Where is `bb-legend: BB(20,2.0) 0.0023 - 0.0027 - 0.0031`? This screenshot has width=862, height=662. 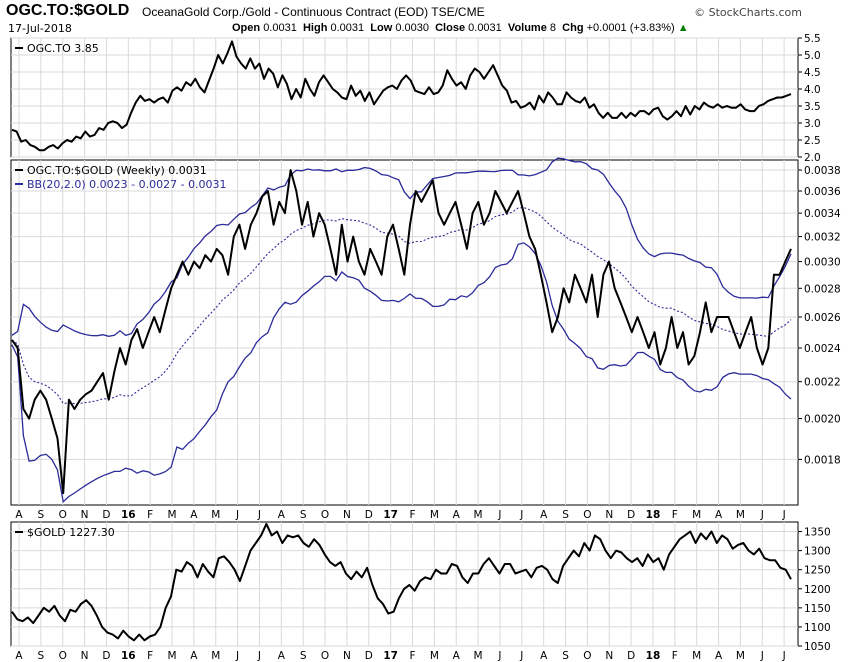 bb-legend: BB(20,2.0) 0.0023 - 0.0027 - 0.0031 is located at coordinates (127, 184).